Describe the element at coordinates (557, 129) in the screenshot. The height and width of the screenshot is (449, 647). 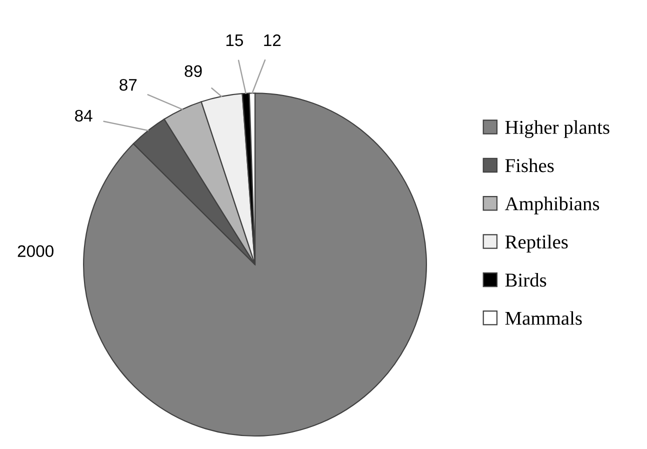
I see `legend-label: Higher plants` at that location.